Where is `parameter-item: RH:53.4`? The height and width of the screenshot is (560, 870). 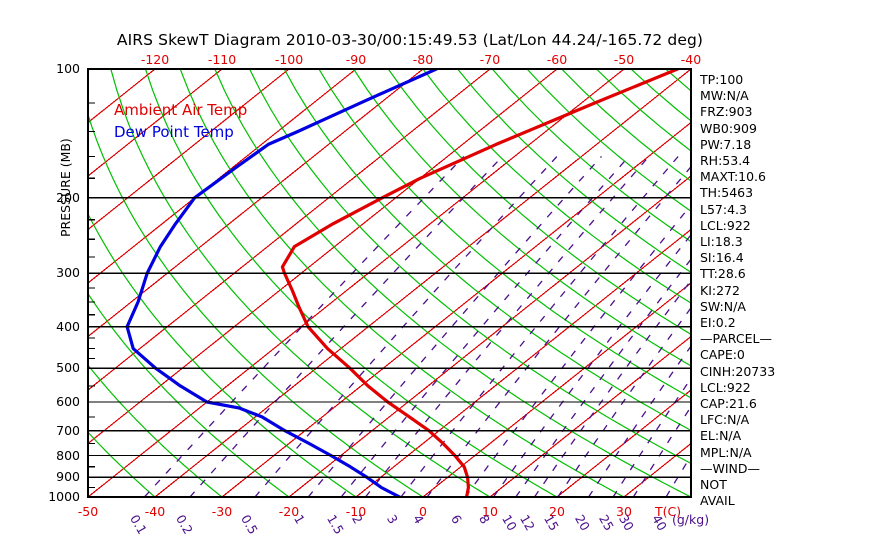 parameter-item: RH:53.4 is located at coordinates (725, 160).